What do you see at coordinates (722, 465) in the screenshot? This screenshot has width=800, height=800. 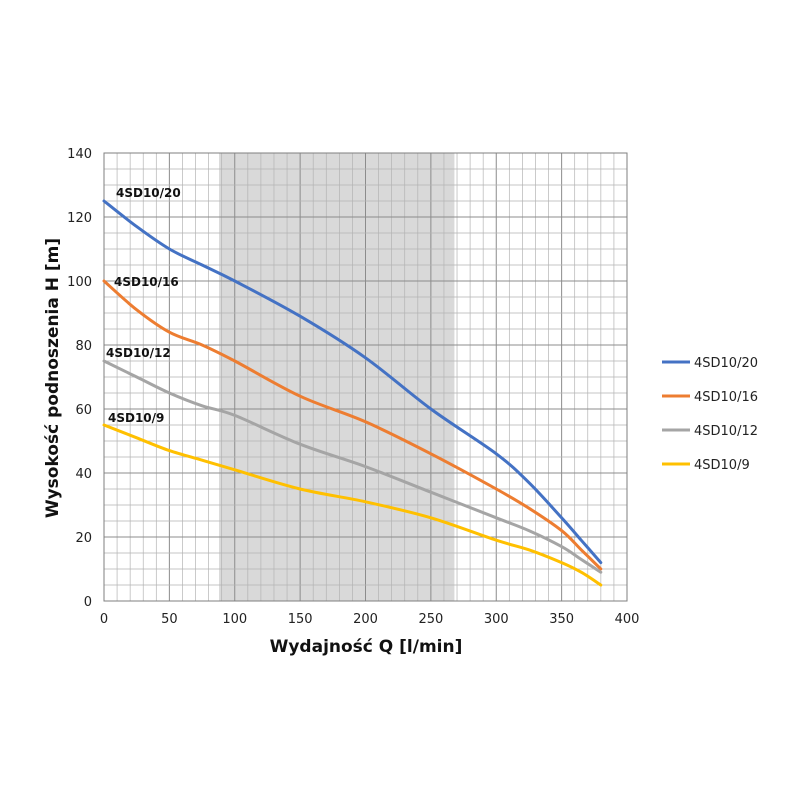 I see `legend-label-4: 4SD10/9` at bounding box center [722, 465].